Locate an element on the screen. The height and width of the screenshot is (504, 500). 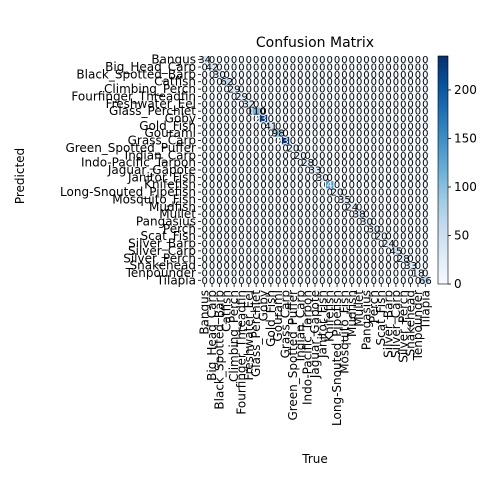
cell-value-label: 66 is located at coordinates (425, 281).